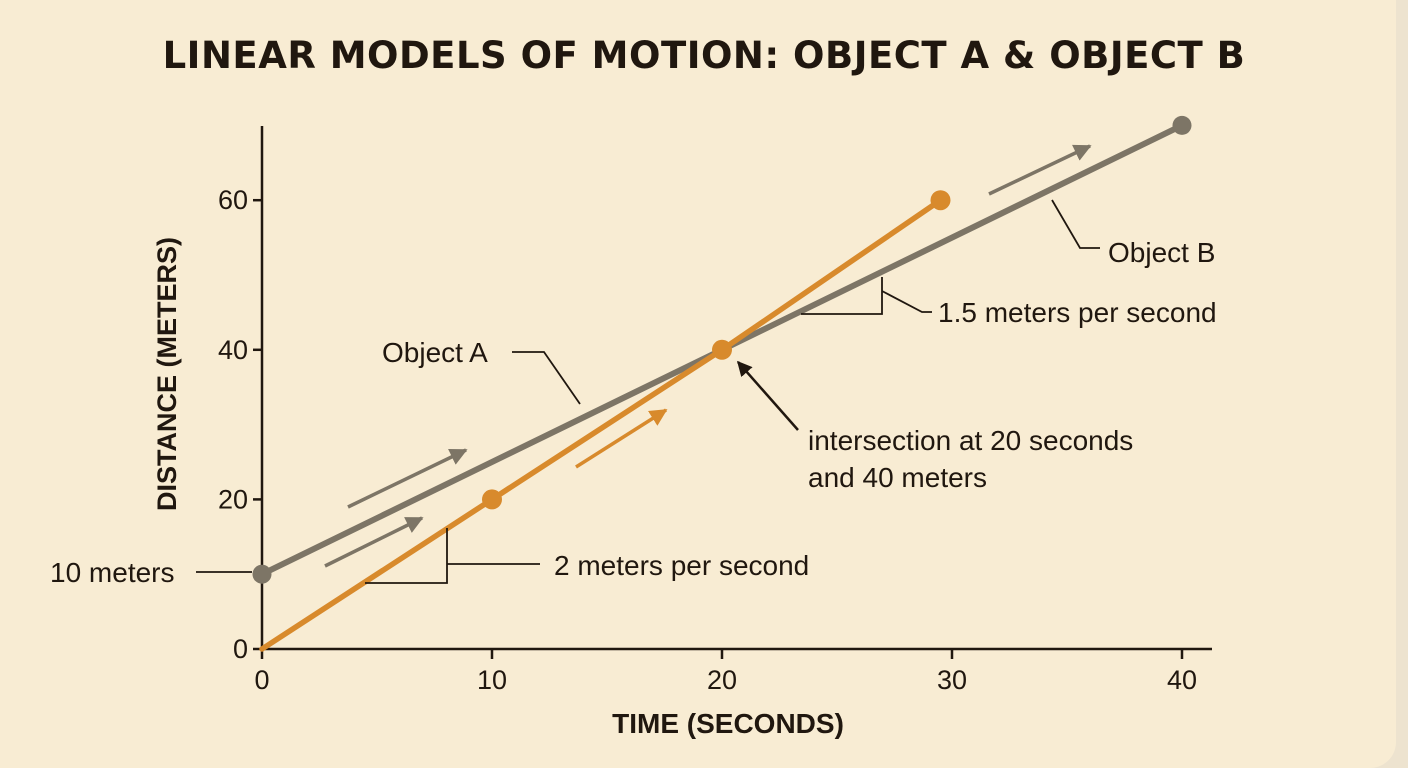 This screenshot has width=1408, height=768. I want to click on slope-a-label: 2 meters per second, so click(681, 565).